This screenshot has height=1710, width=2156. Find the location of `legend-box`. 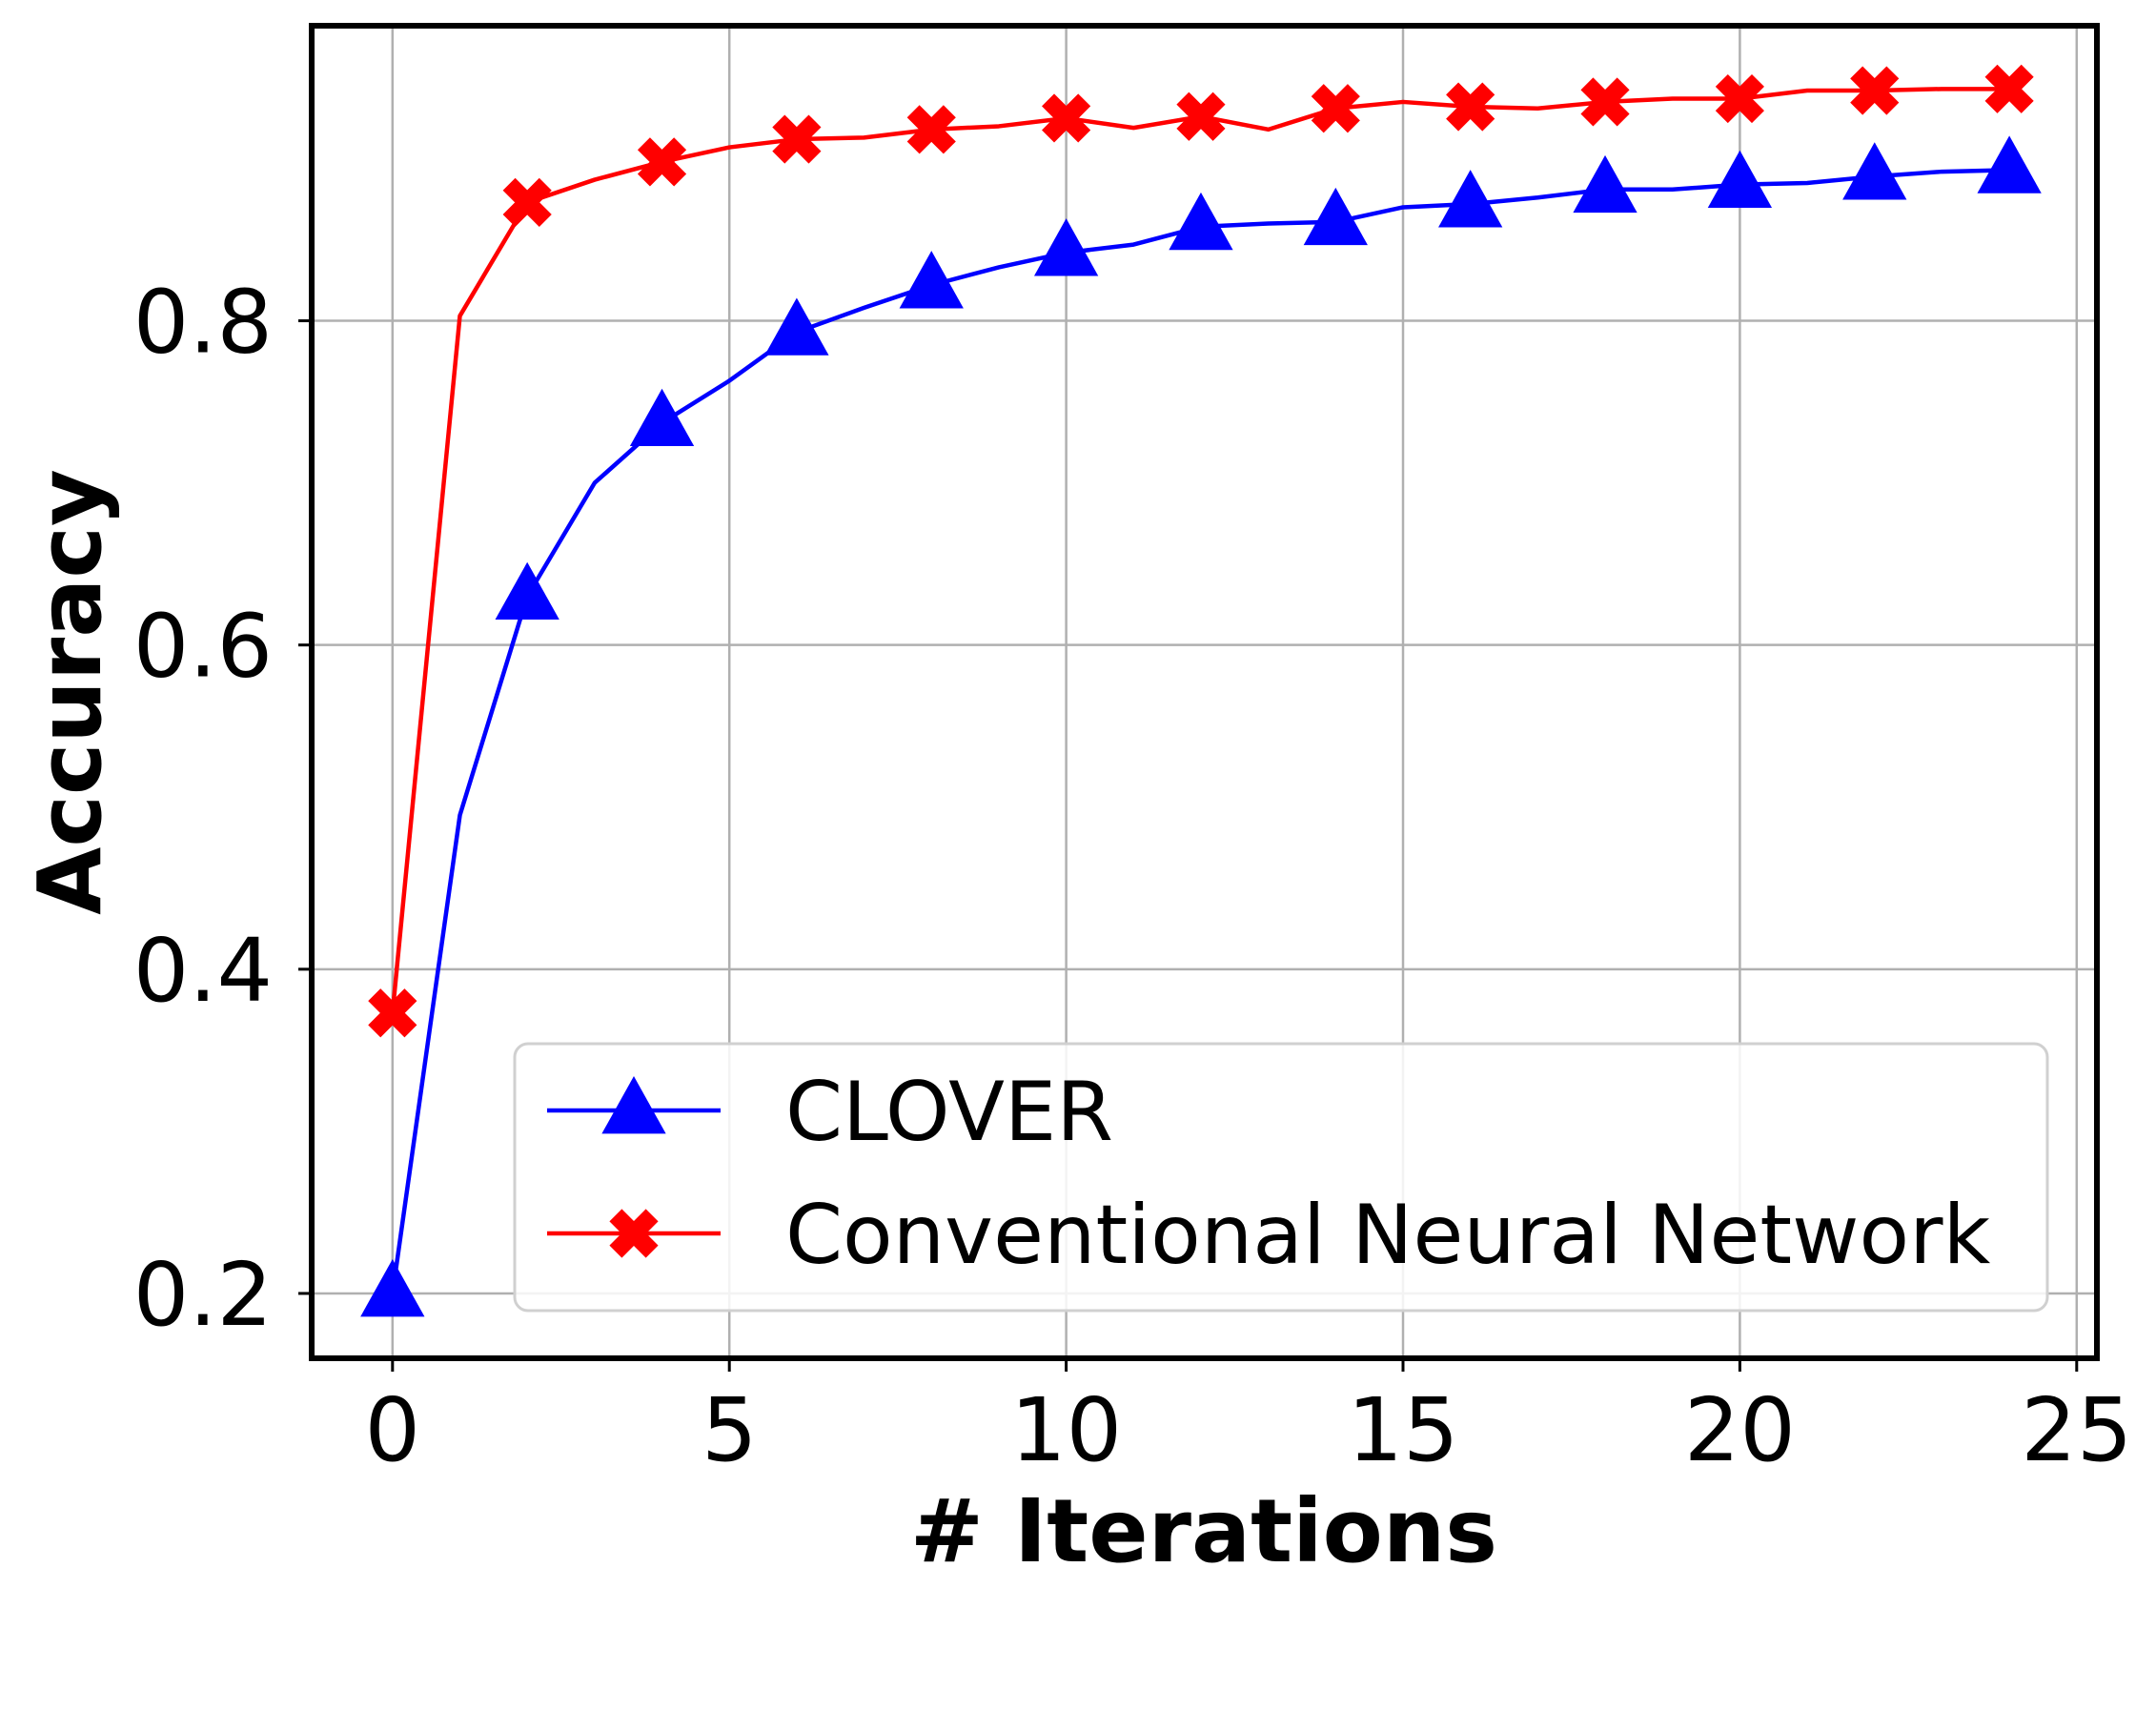

legend-box is located at coordinates (1281, 1177).